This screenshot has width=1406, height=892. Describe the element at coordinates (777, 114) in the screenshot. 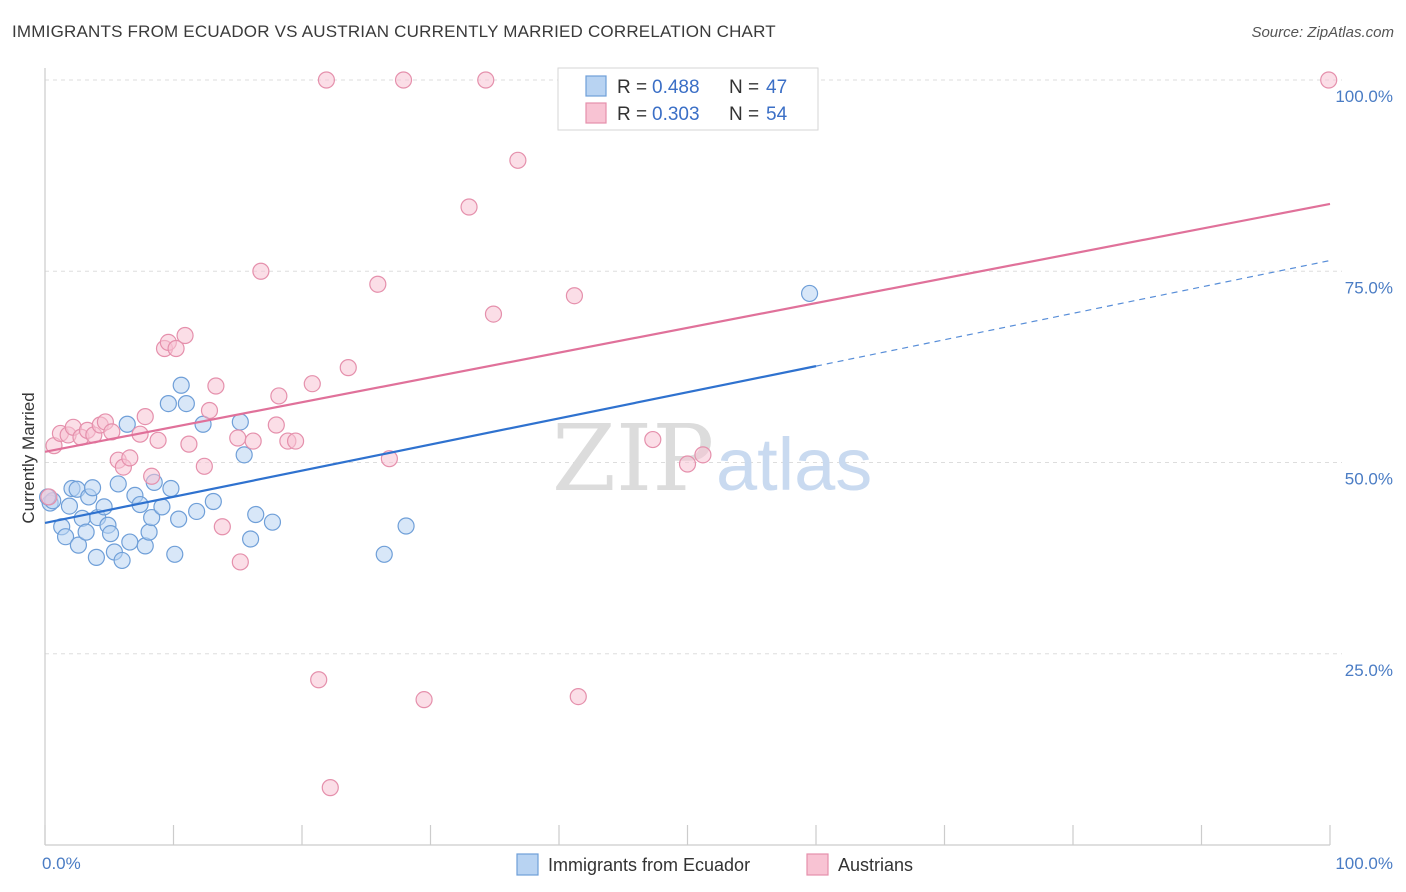

I see `legend-n-value-2: 54` at that location.